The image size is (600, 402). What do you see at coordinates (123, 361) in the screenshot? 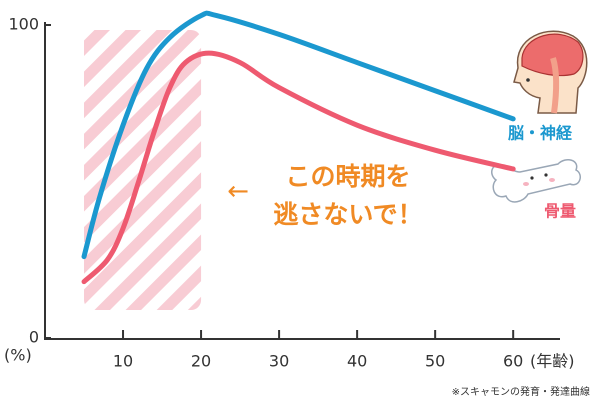
I see `x-tick-label: 10` at bounding box center [123, 361].